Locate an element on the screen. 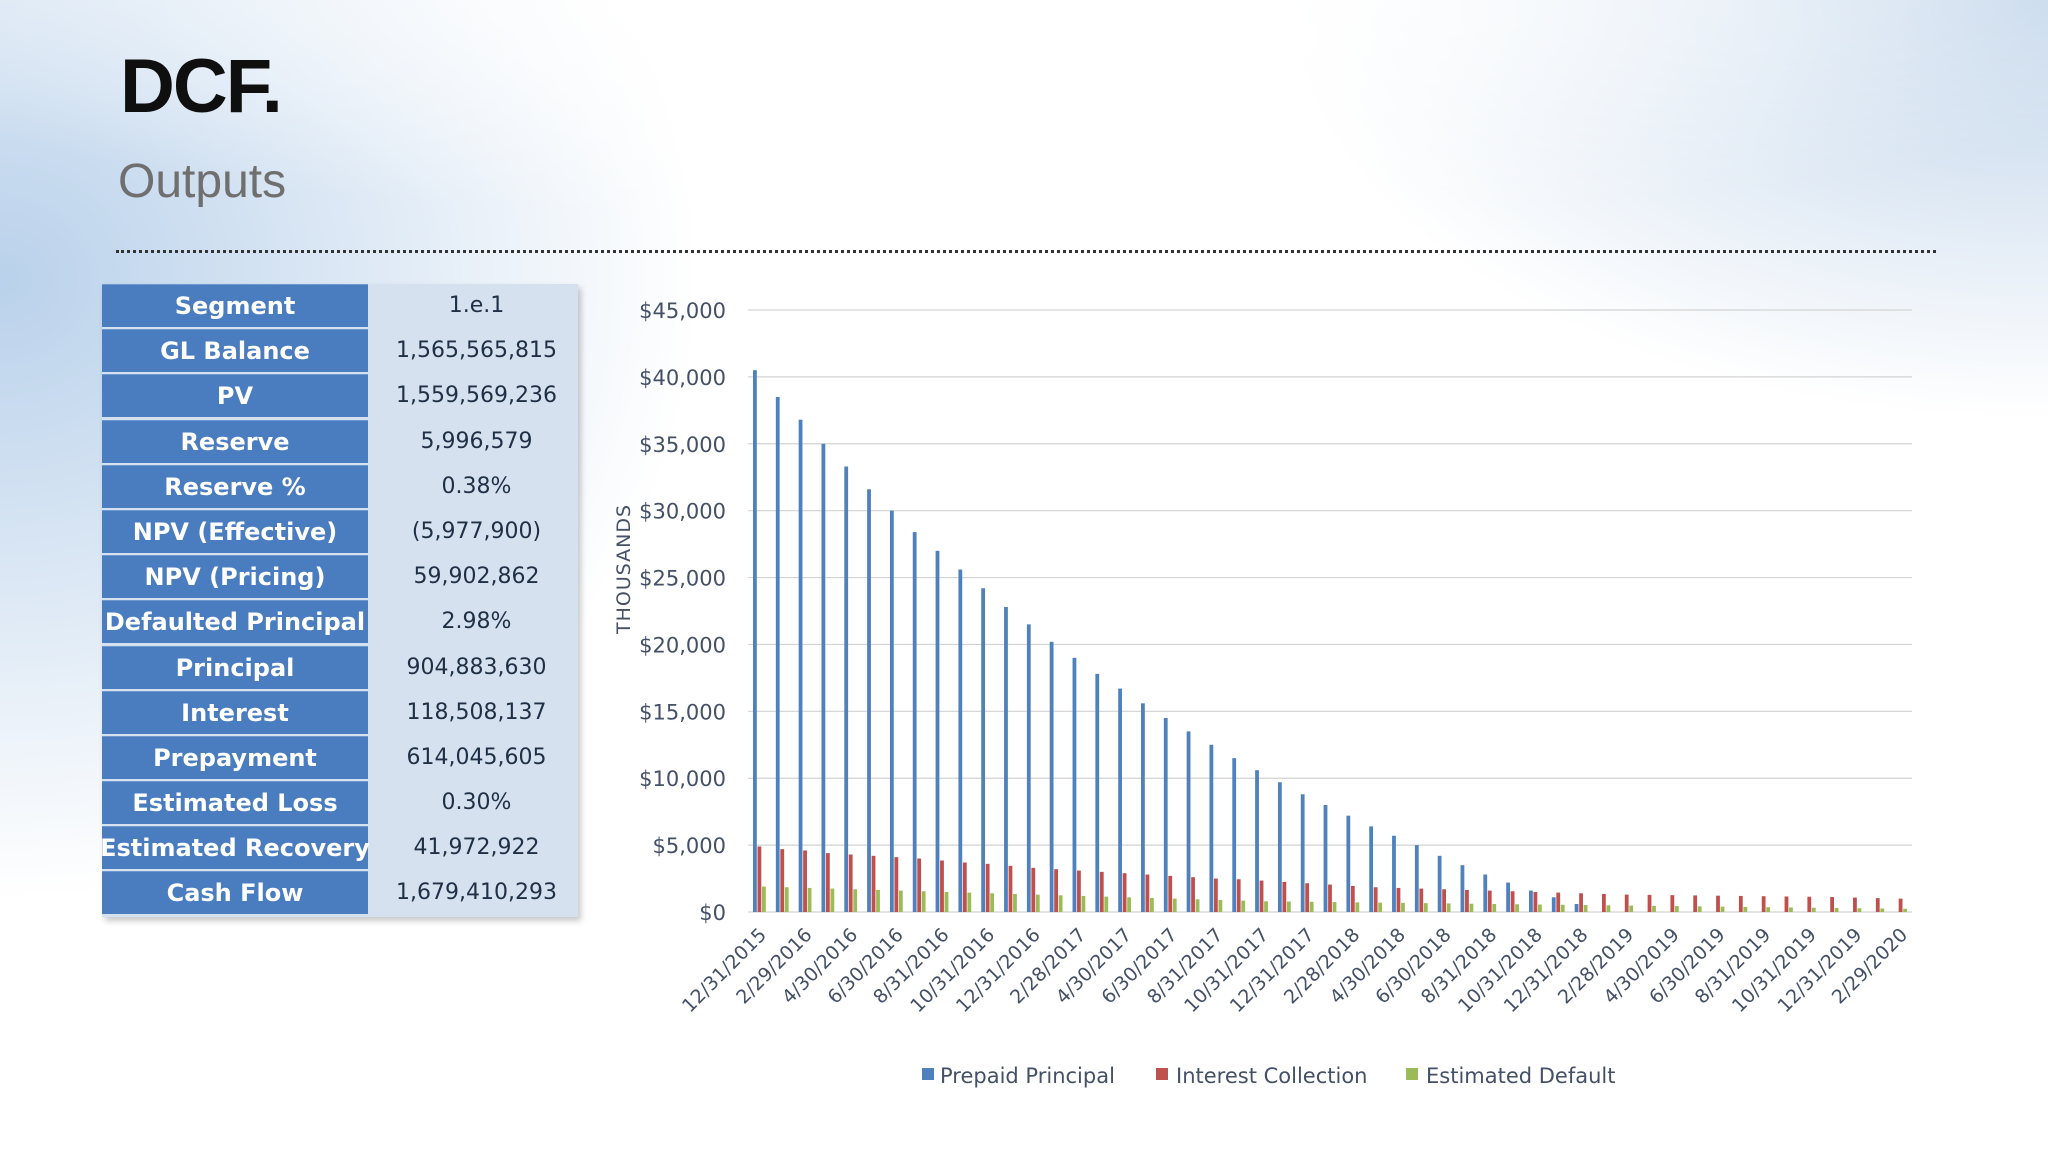 The image size is (2048, 1152). table-row-label: Prepayment is located at coordinates (235, 757).